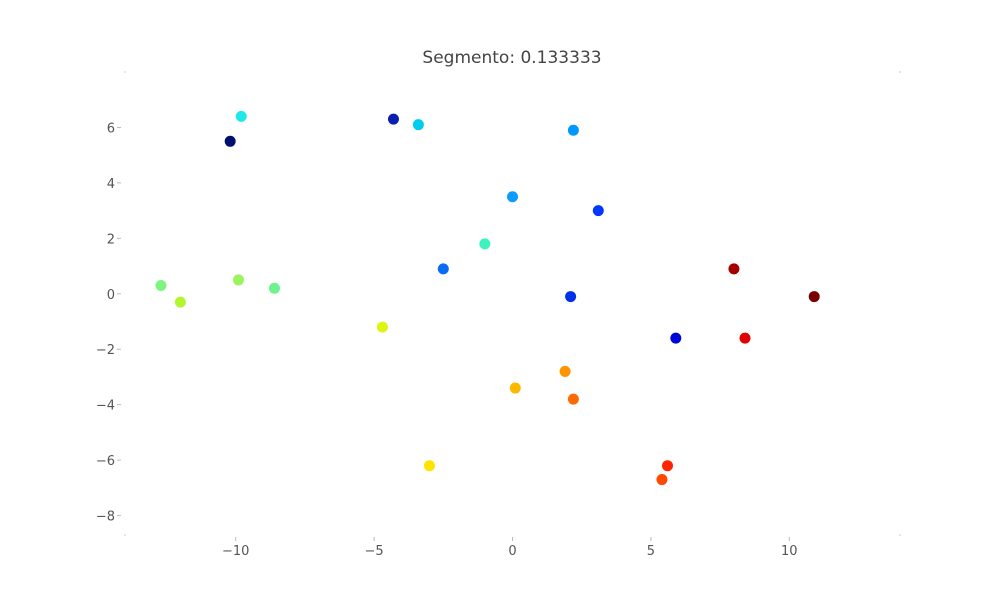 The width and height of the screenshot is (1000, 600). What do you see at coordinates (374, 551) in the screenshot?
I see `x-tick-label: −5` at bounding box center [374, 551].